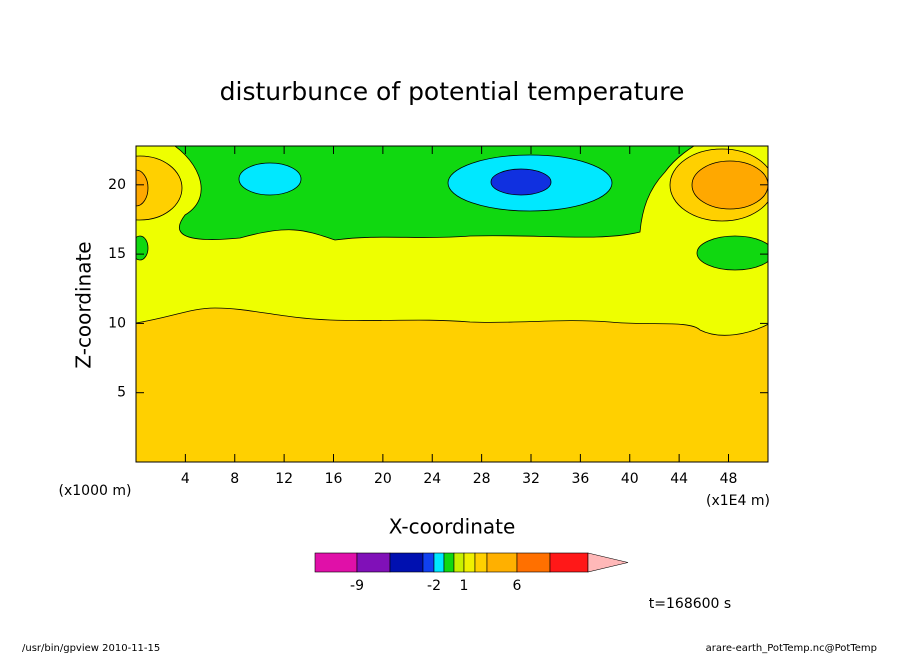 The image size is (904, 654). What do you see at coordinates (284, 479) in the screenshot?
I see `x-tick-label: 12` at bounding box center [284, 479].